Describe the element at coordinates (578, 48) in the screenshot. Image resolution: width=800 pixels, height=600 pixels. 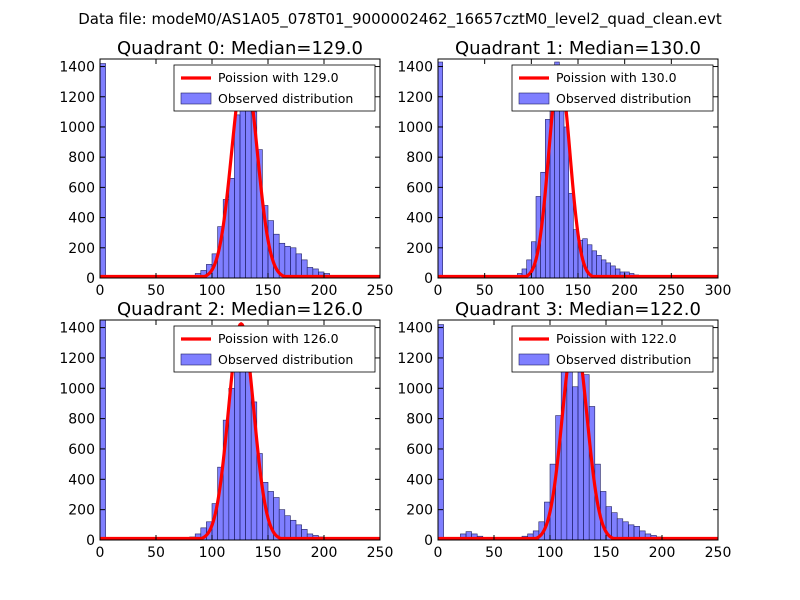
I see `chart-title: Quadrant 1: Median=130.0` at that location.